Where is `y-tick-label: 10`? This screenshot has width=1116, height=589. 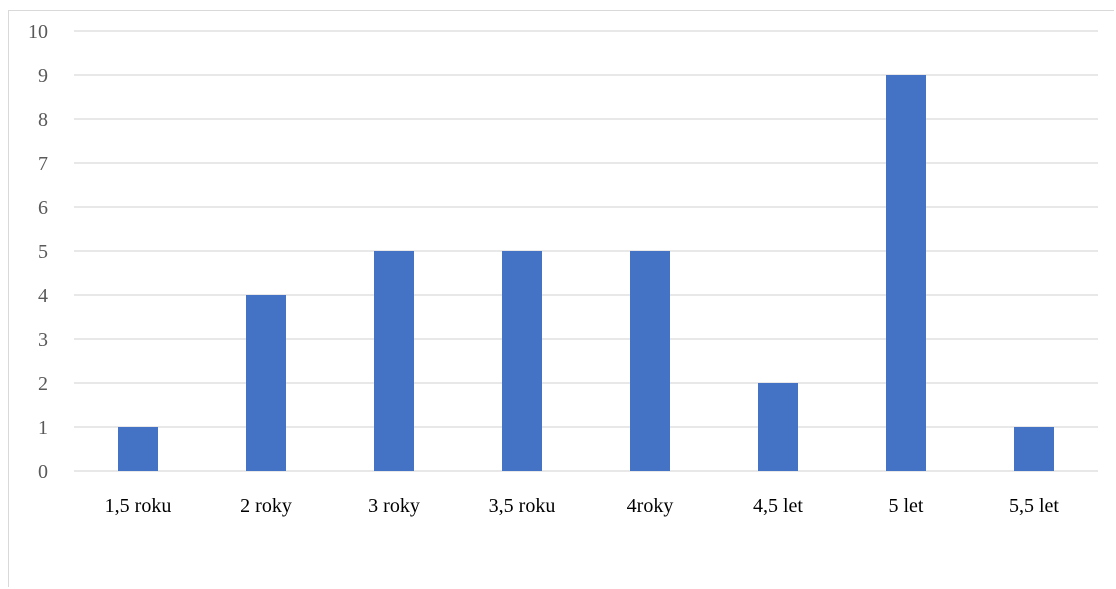
y-tick-label: 10 is located at coordinates (38, 32).